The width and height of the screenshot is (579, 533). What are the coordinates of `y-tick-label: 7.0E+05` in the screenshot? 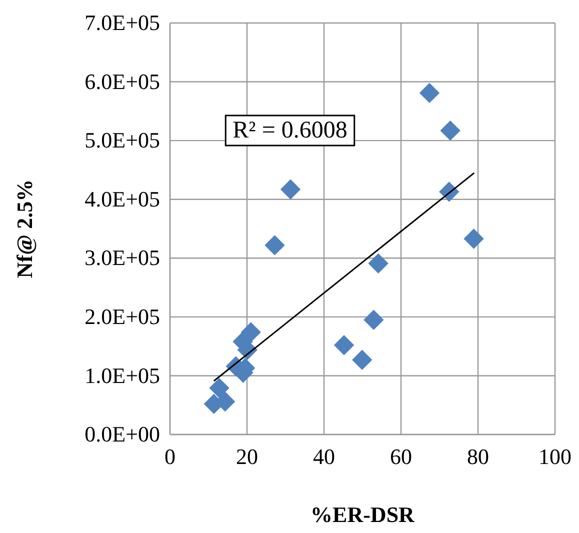 It's located at (122, 23).